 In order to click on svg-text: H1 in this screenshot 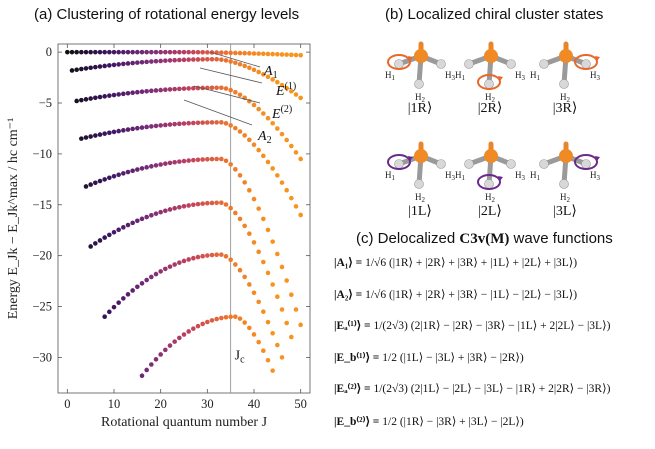, I will do `click(390, 176)`.